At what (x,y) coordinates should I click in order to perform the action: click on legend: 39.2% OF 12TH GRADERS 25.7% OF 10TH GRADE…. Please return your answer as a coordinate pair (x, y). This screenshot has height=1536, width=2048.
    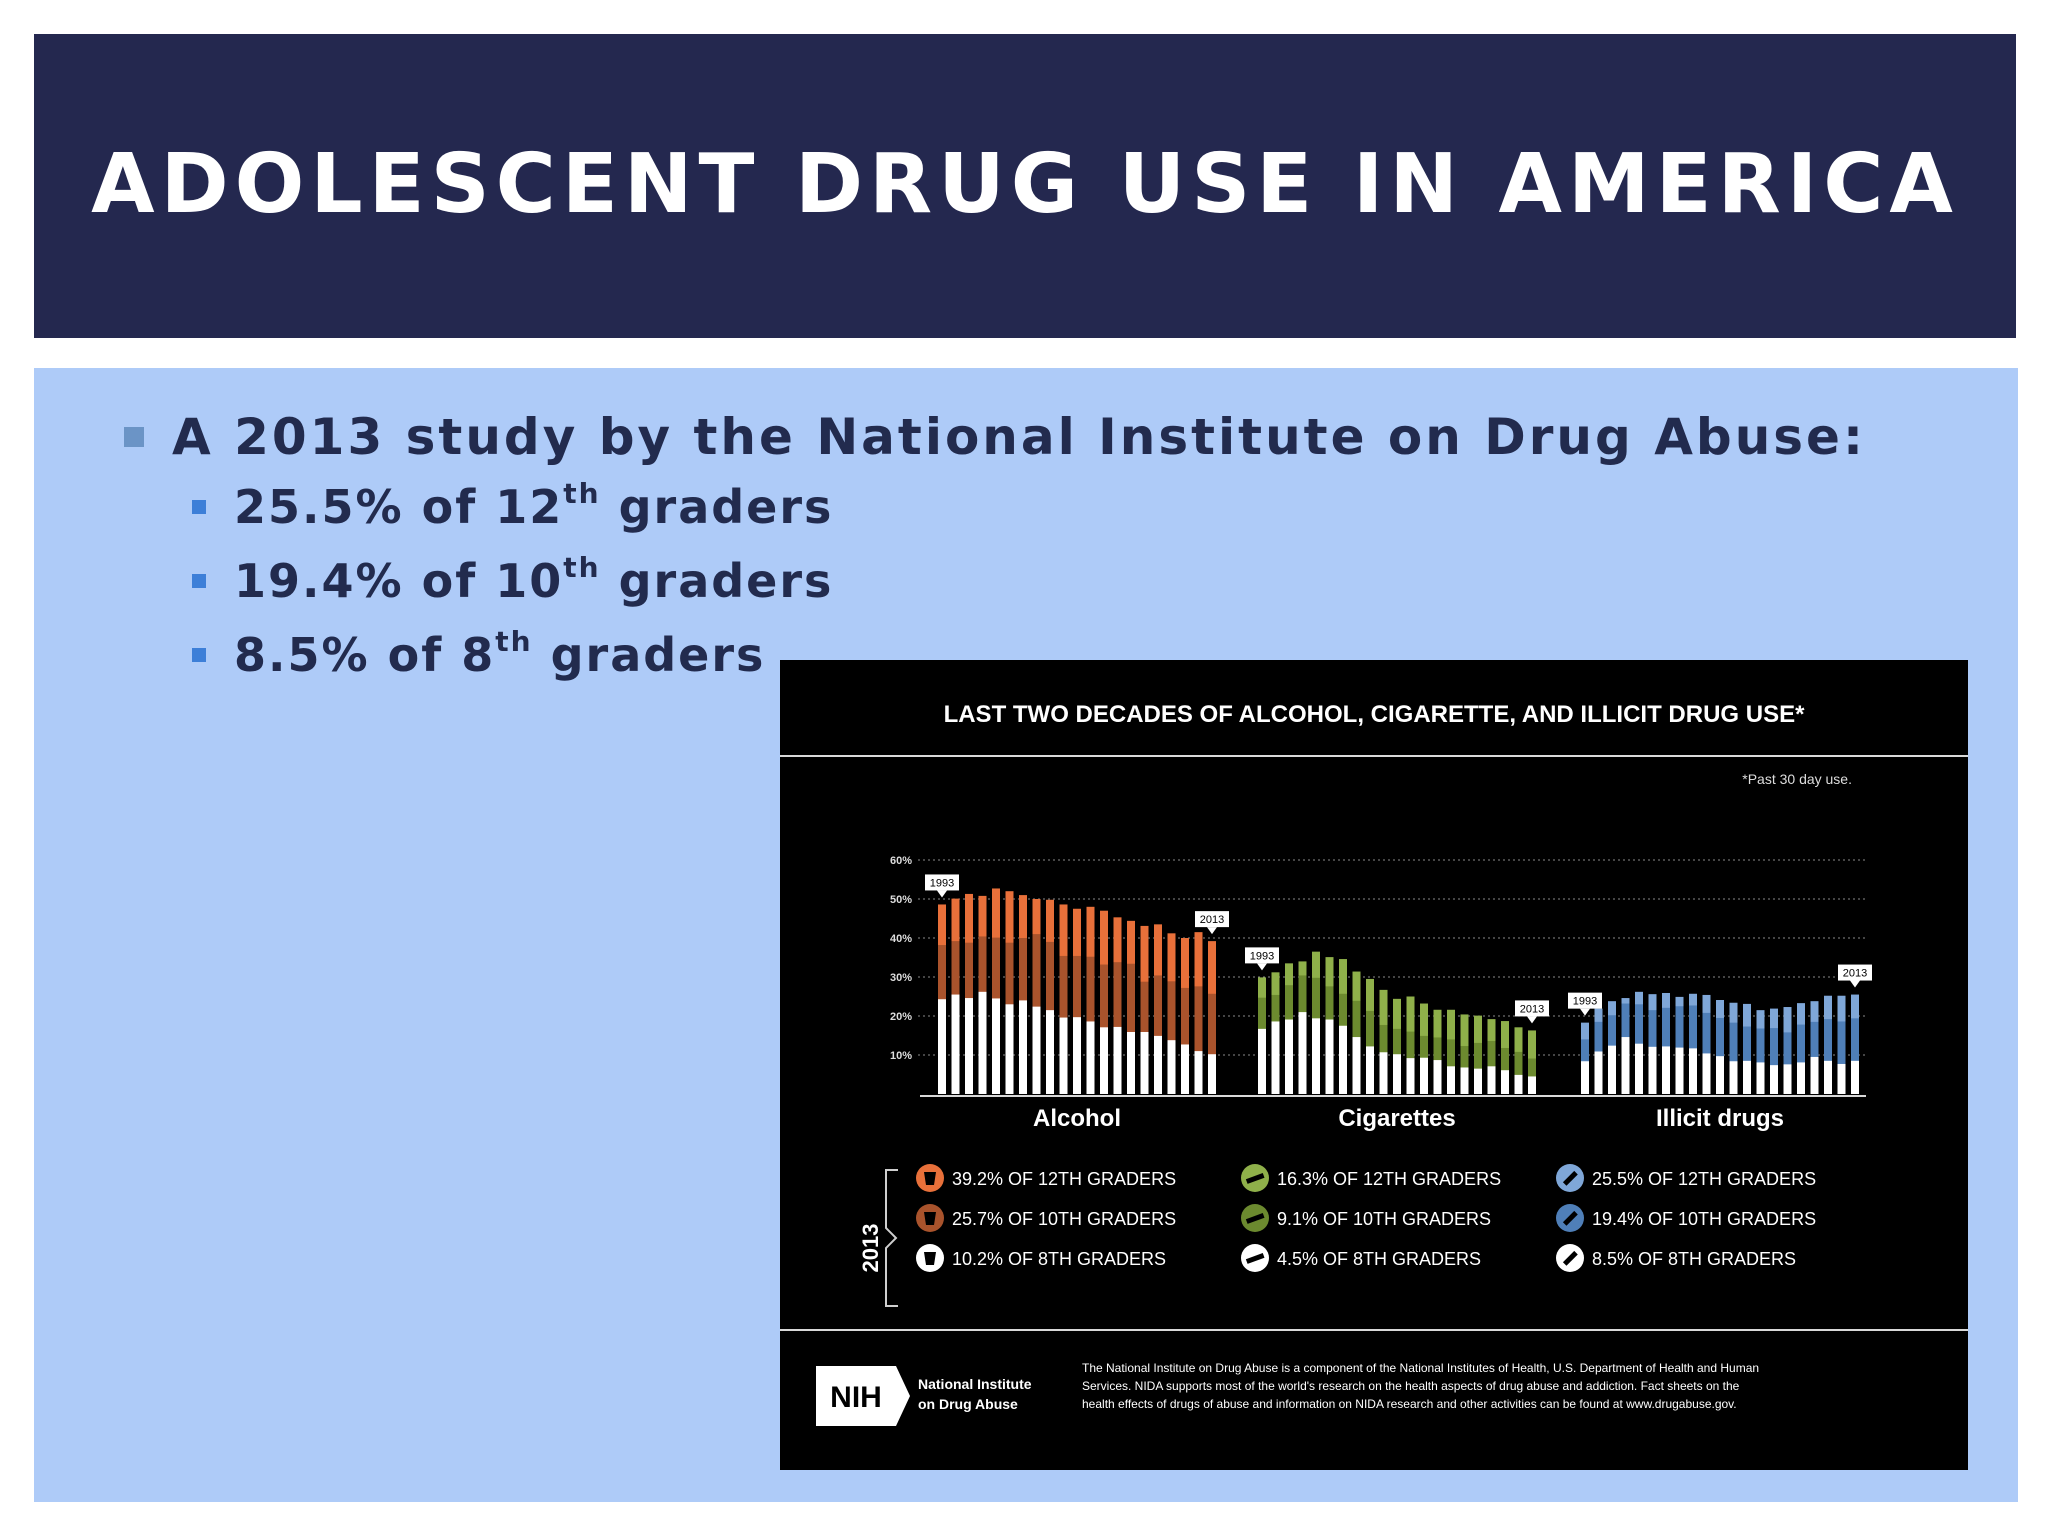
    Looking at the image, I should click on (1366, 1218).